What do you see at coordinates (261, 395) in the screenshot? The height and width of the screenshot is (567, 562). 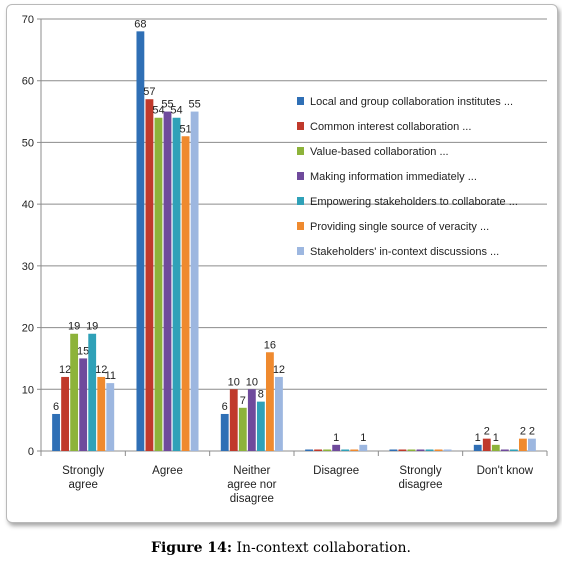 I see `data-label: 8` at bounding box center [261, 395].